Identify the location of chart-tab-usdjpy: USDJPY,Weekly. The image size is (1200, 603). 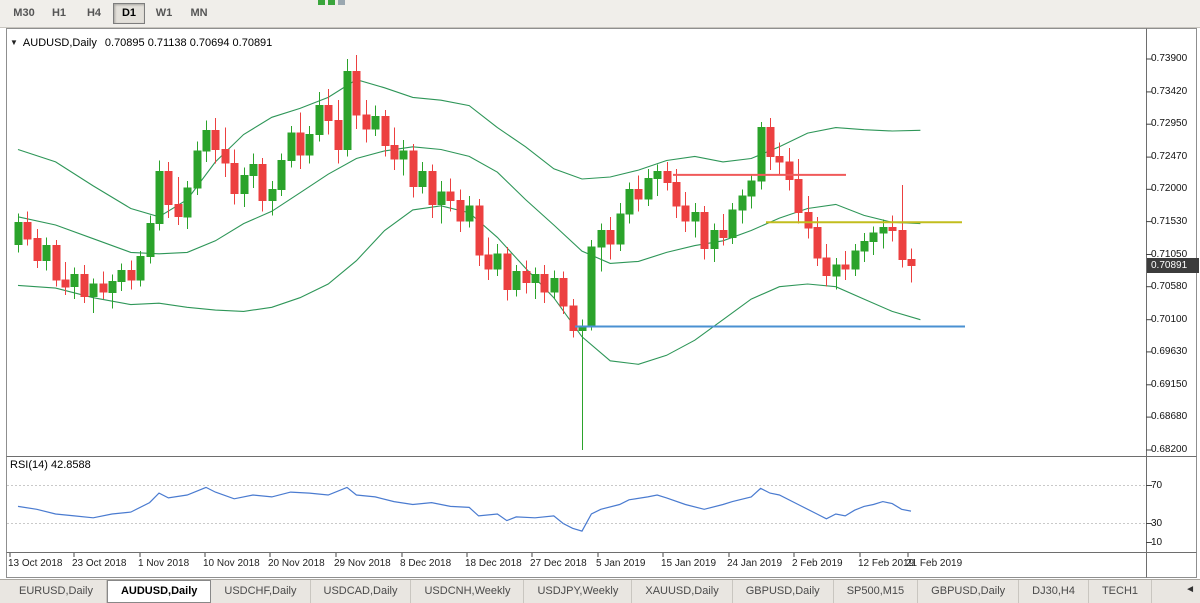
(578, 591).